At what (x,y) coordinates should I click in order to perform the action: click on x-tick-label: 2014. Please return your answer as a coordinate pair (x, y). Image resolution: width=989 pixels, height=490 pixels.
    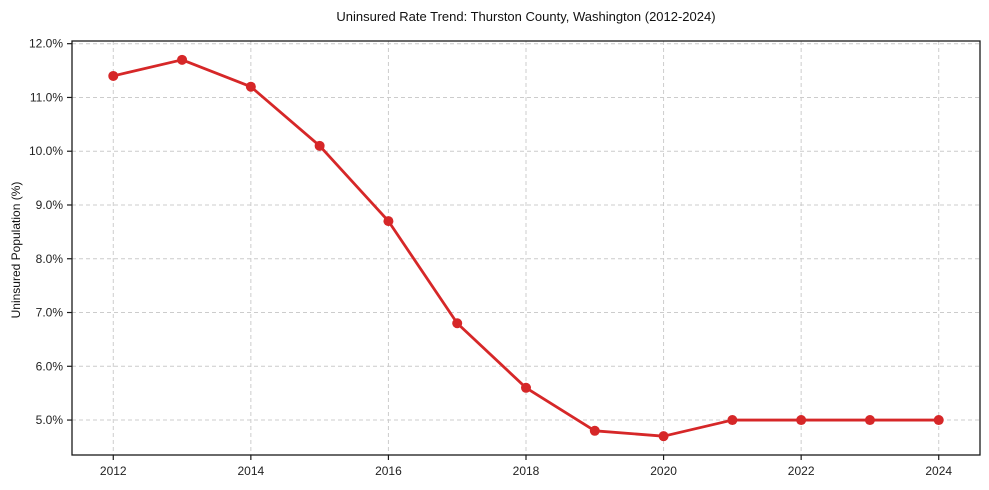
    Looking at the image, I should click on (250, 471).